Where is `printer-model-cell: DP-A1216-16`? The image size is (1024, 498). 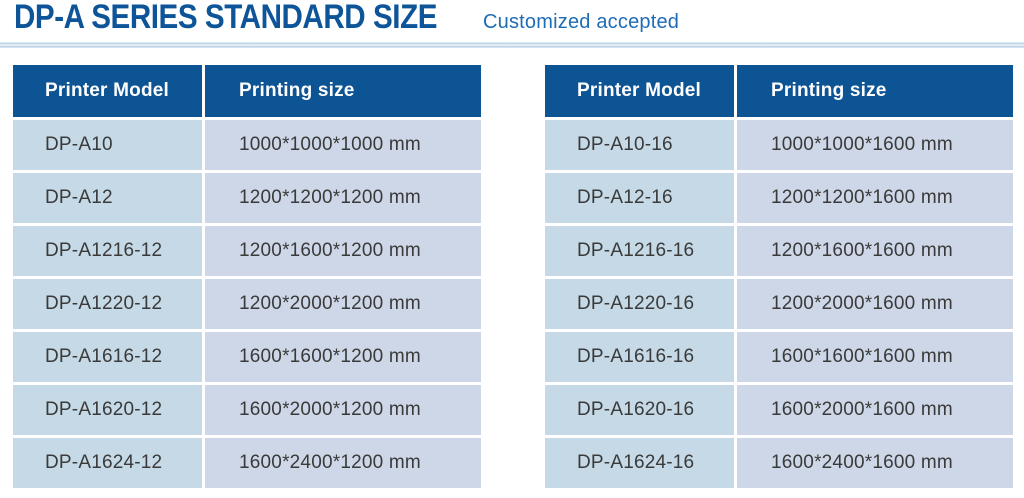 printer-model-cell: DP-A1216-16 is located at coordinates (639, 251).